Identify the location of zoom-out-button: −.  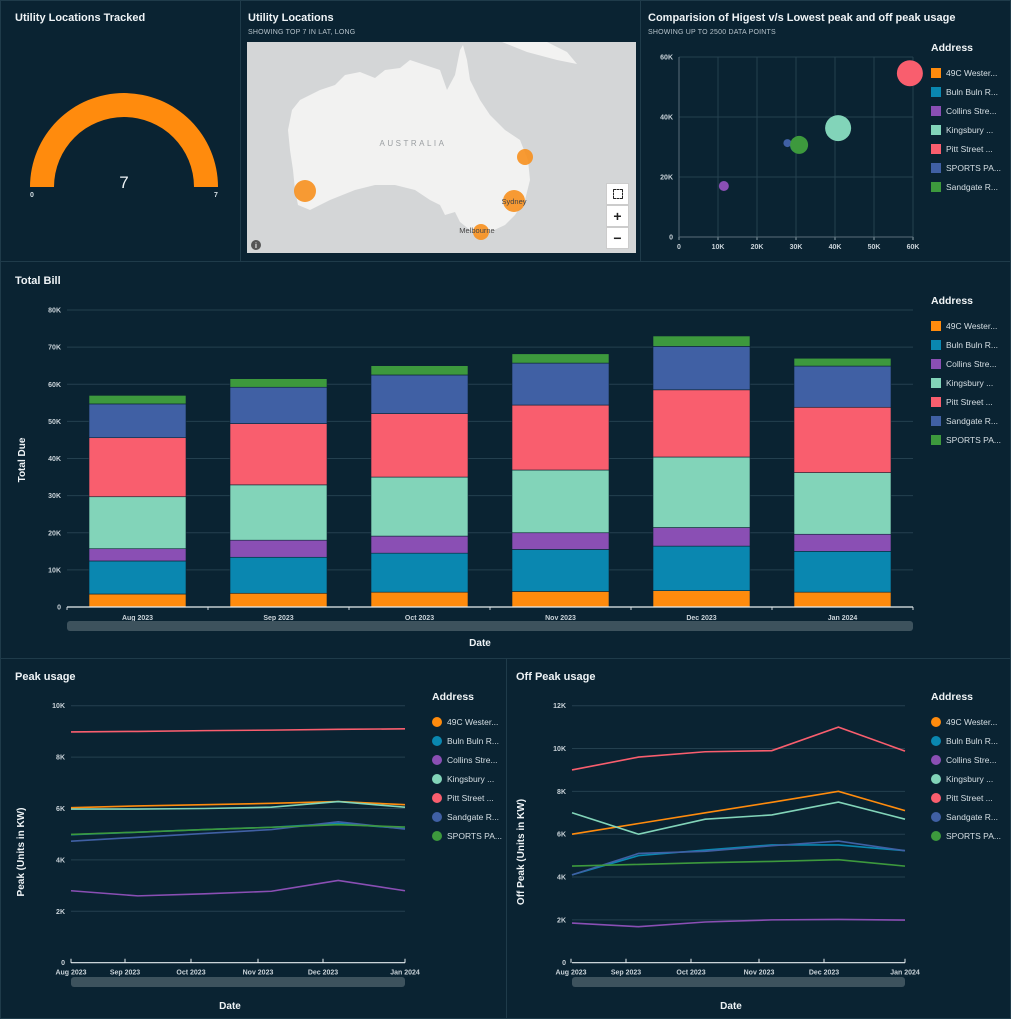
(617, 238).